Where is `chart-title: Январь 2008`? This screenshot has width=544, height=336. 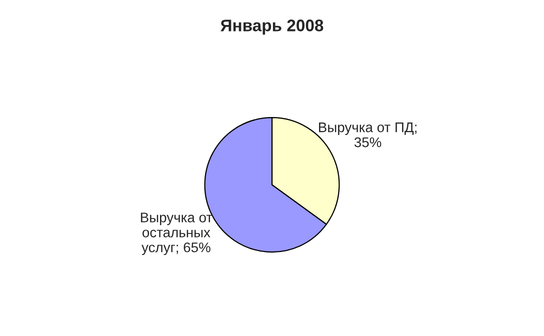
chart-title: Январь 2008 is located at coordinates (272, 27).